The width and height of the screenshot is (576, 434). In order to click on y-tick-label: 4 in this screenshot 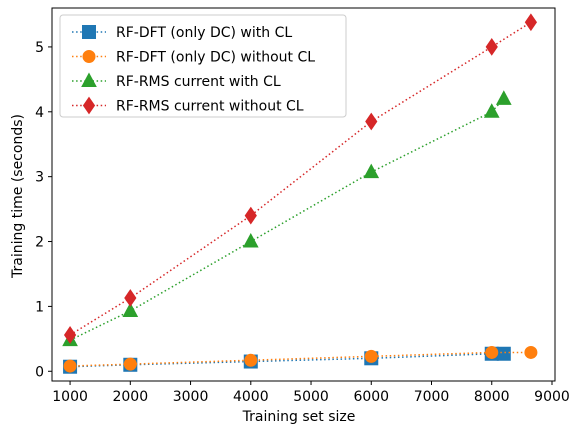, I will do `click(39, 113)`.